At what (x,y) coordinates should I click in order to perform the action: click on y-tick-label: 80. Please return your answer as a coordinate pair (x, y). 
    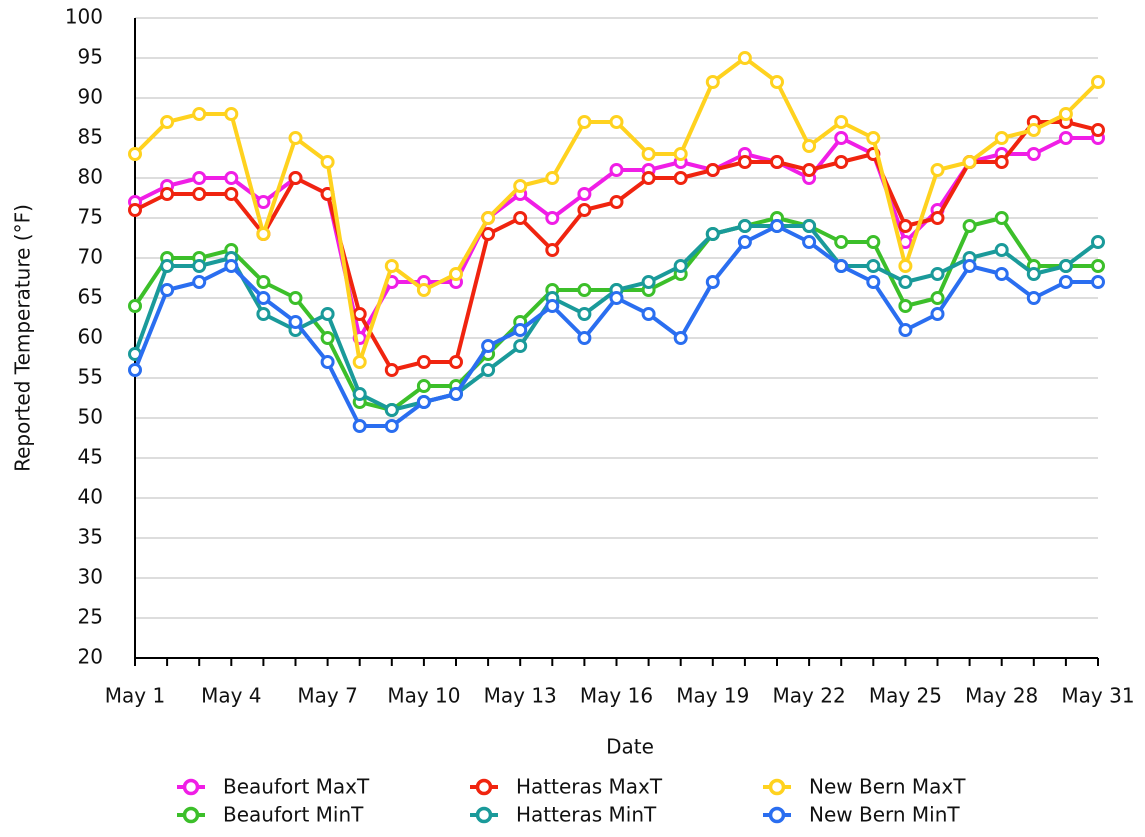
    Looking at the image, I should click on (90, 177).